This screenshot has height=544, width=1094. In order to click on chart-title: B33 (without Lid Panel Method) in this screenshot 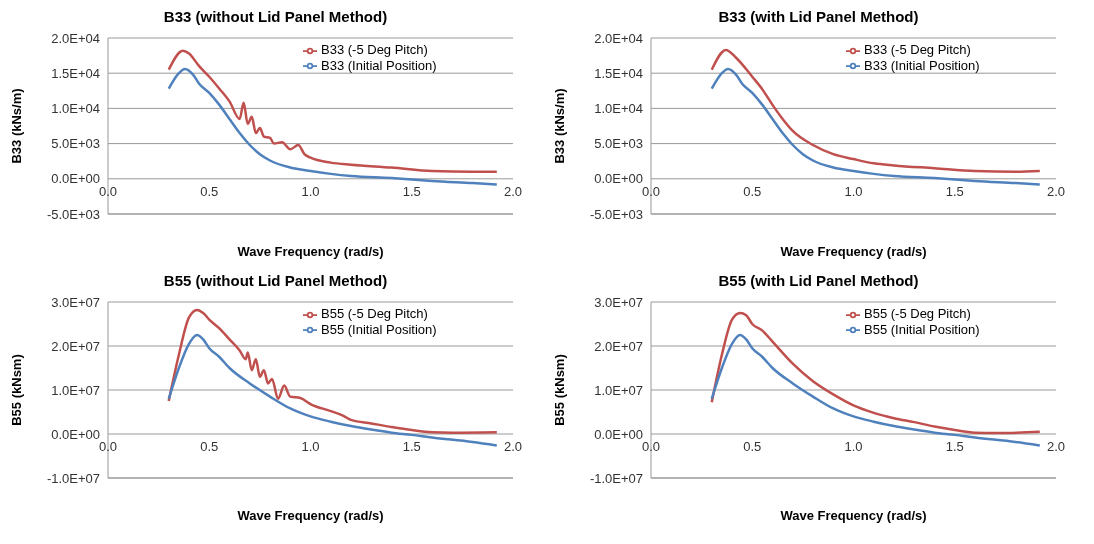, I will do `click(275, 17)`.